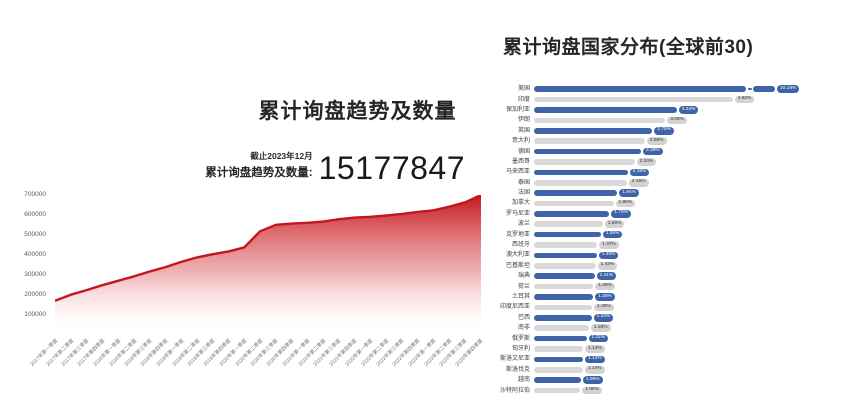 This screenshot has width=852, height=411. What do you see at coordinates (691, 297) in the screenshot?
I see `bar-track: 1.38%` at bounding box center [691, 297].